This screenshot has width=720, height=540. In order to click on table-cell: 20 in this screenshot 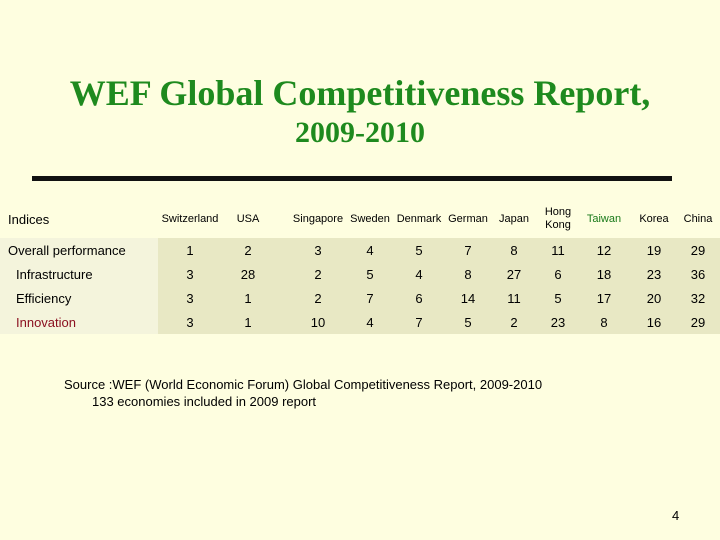, I will do `click(654, 298)`.